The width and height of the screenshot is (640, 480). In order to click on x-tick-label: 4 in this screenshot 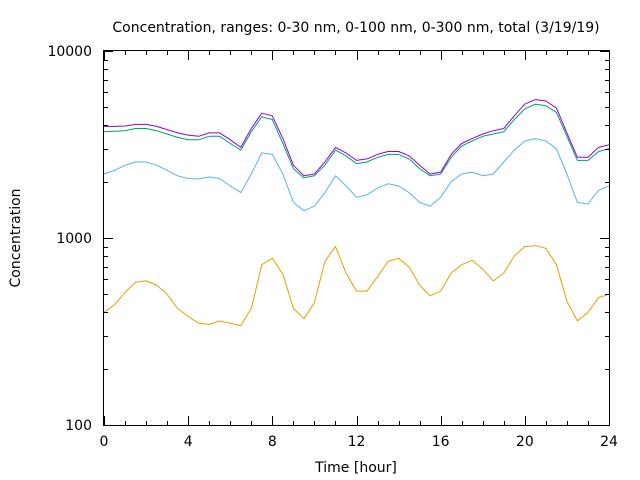, I will do `click(188, 442)`.